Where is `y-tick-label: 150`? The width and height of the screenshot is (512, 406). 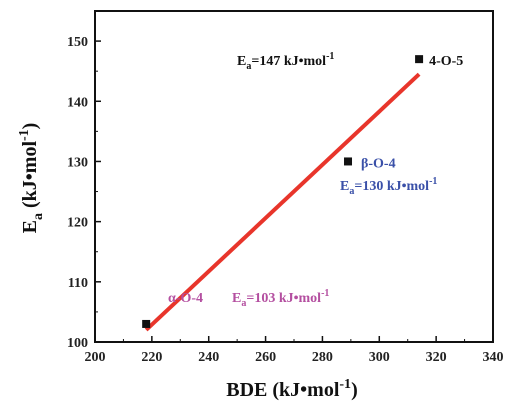 y-tick-label: 150 is located at coordinates (77, 42).